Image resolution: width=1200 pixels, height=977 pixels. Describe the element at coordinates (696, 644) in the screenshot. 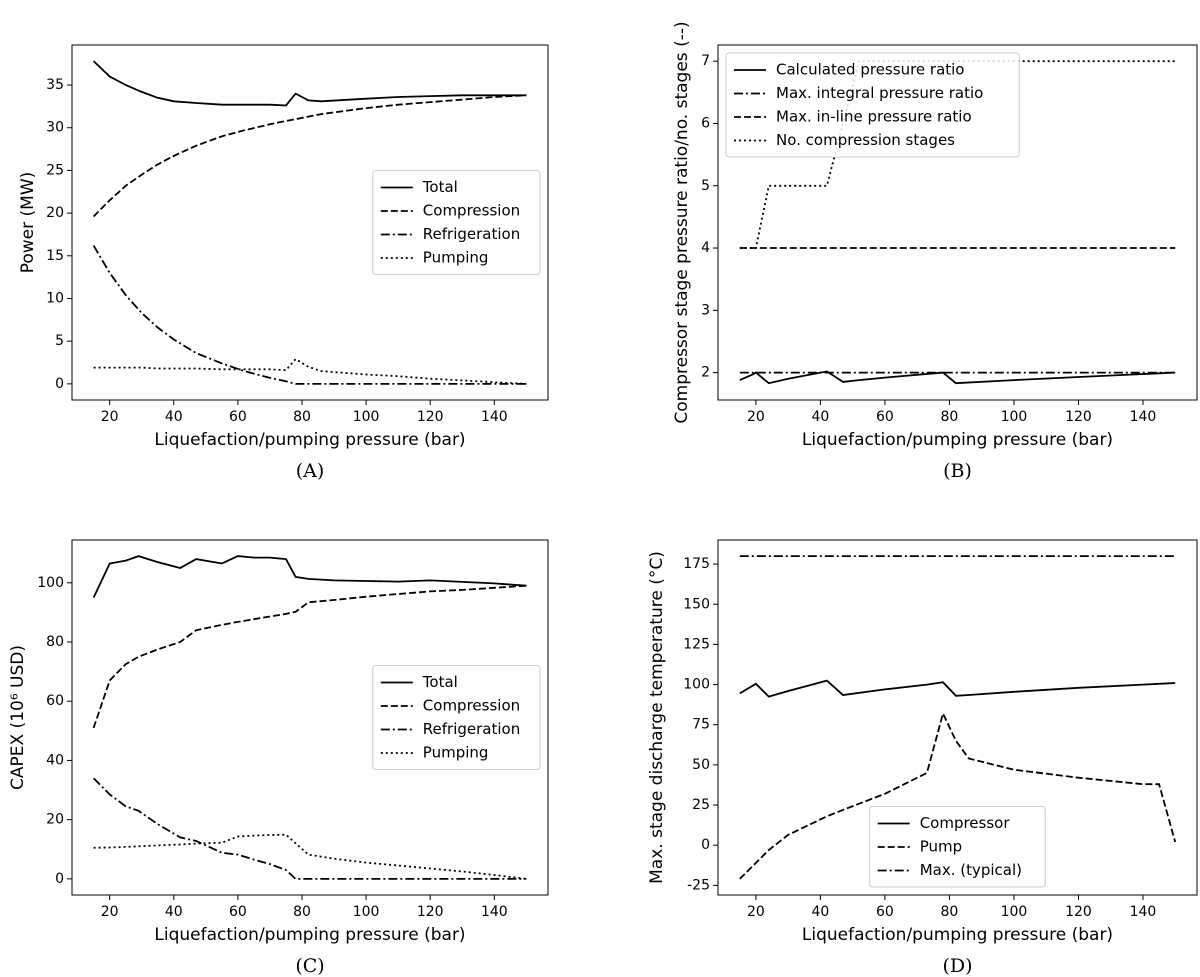

I see `y-tick-label: 125` at that location.